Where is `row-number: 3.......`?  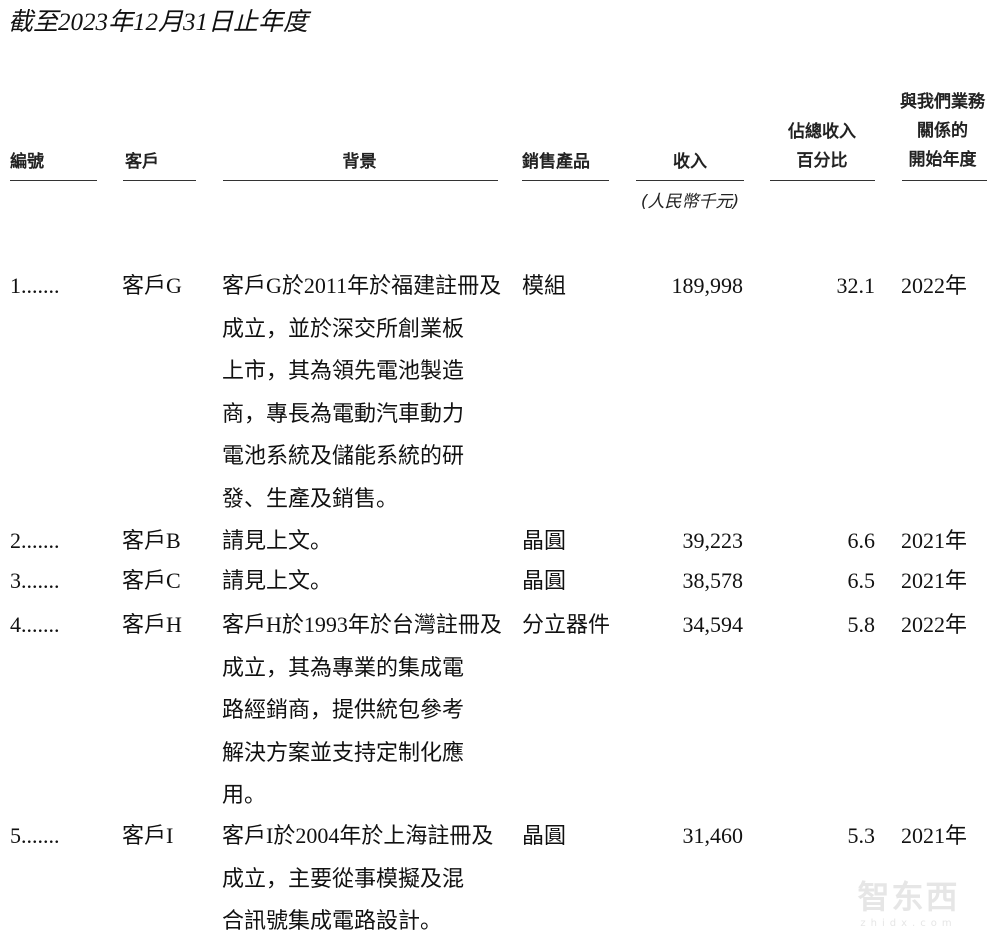
row-number: 3....... is located at coordinates (35, 580).